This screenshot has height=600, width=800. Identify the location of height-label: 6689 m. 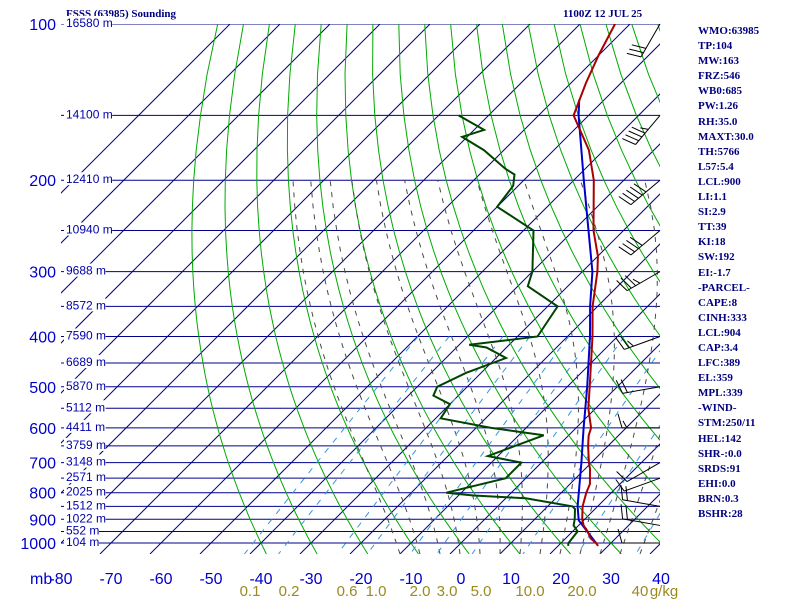
(86, 362).